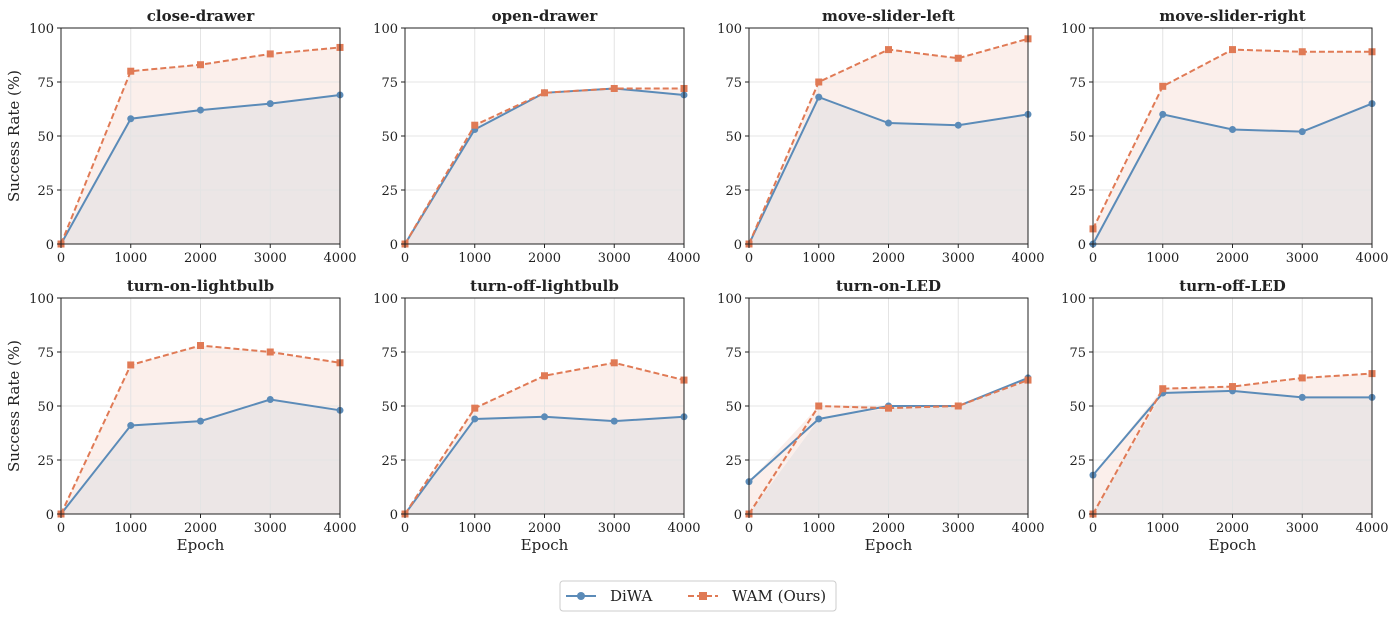 Image resolution: width=1396 pixels, height=625 pixels. I want to click on x-axis-label: Epoch, so click(1233, 545).